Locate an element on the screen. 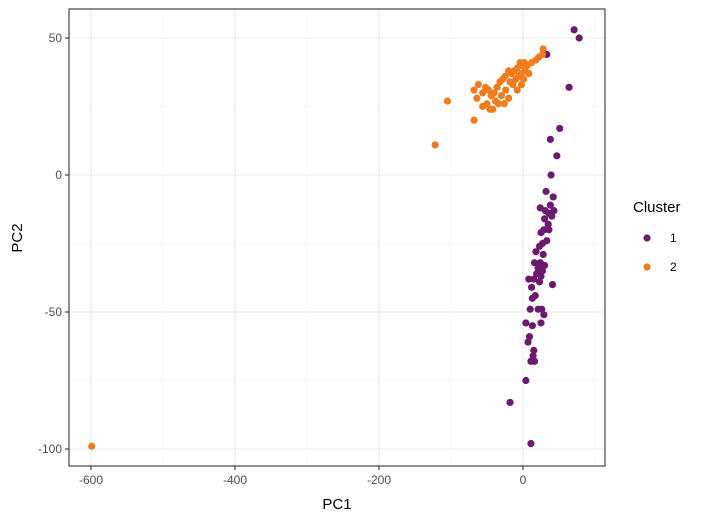 Image resolution: width=708 pixels, height=522 pixels. legend-entries: 12 is located at coordinates (660, 252).